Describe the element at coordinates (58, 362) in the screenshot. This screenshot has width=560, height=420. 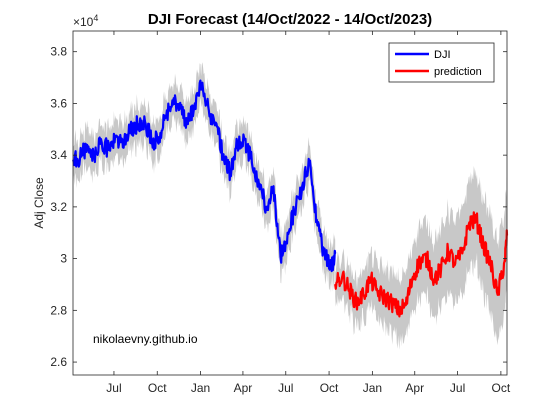
I see `y-tick-label: 2.6` at that location.